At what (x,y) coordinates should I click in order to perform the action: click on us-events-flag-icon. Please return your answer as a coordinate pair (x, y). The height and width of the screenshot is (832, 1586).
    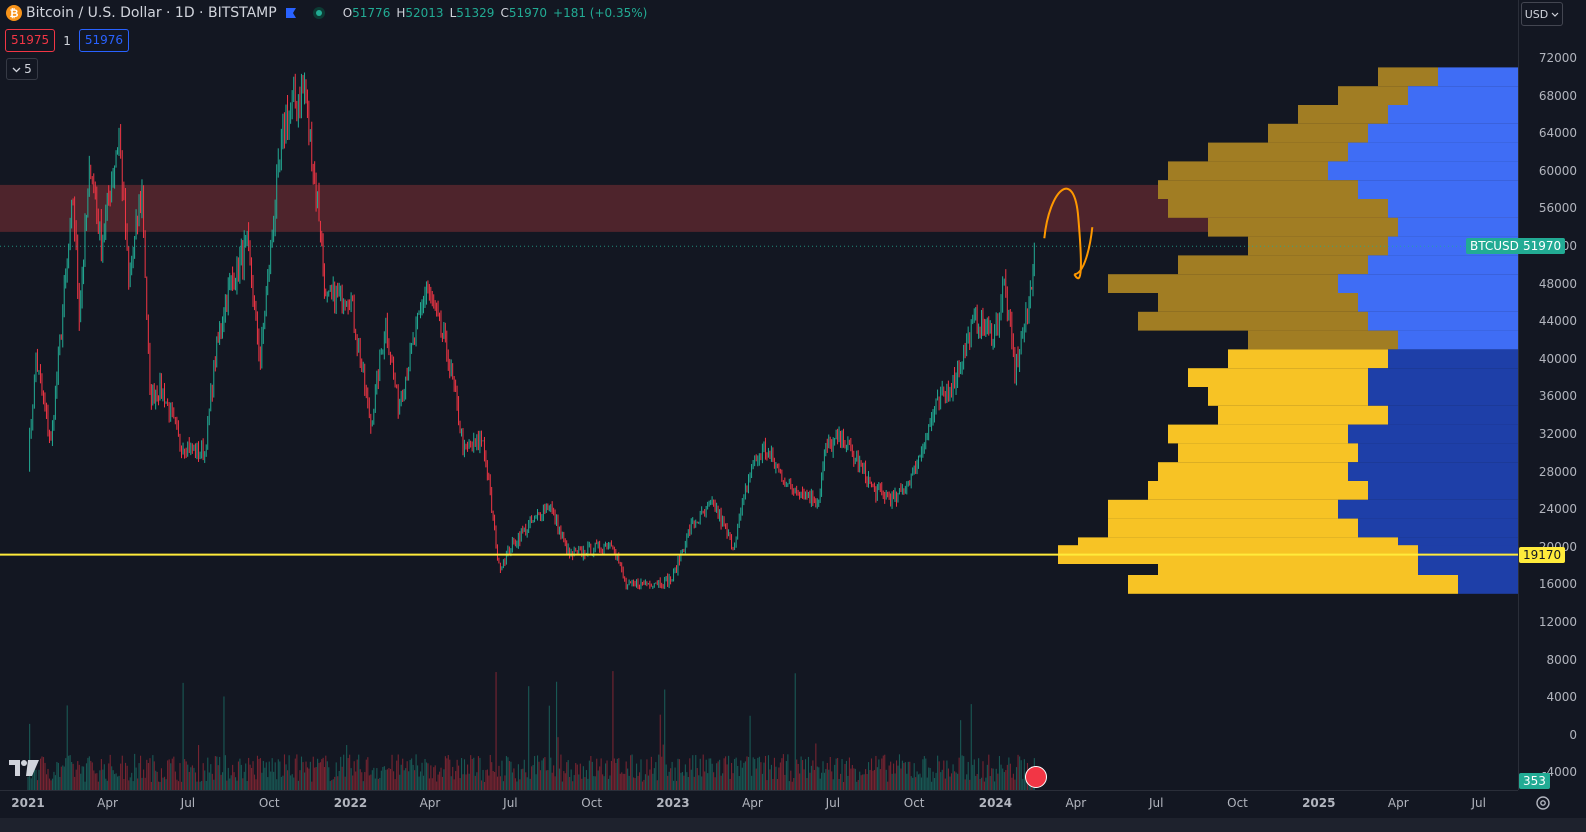
    Looking at the image, I should click on (1036, 777).